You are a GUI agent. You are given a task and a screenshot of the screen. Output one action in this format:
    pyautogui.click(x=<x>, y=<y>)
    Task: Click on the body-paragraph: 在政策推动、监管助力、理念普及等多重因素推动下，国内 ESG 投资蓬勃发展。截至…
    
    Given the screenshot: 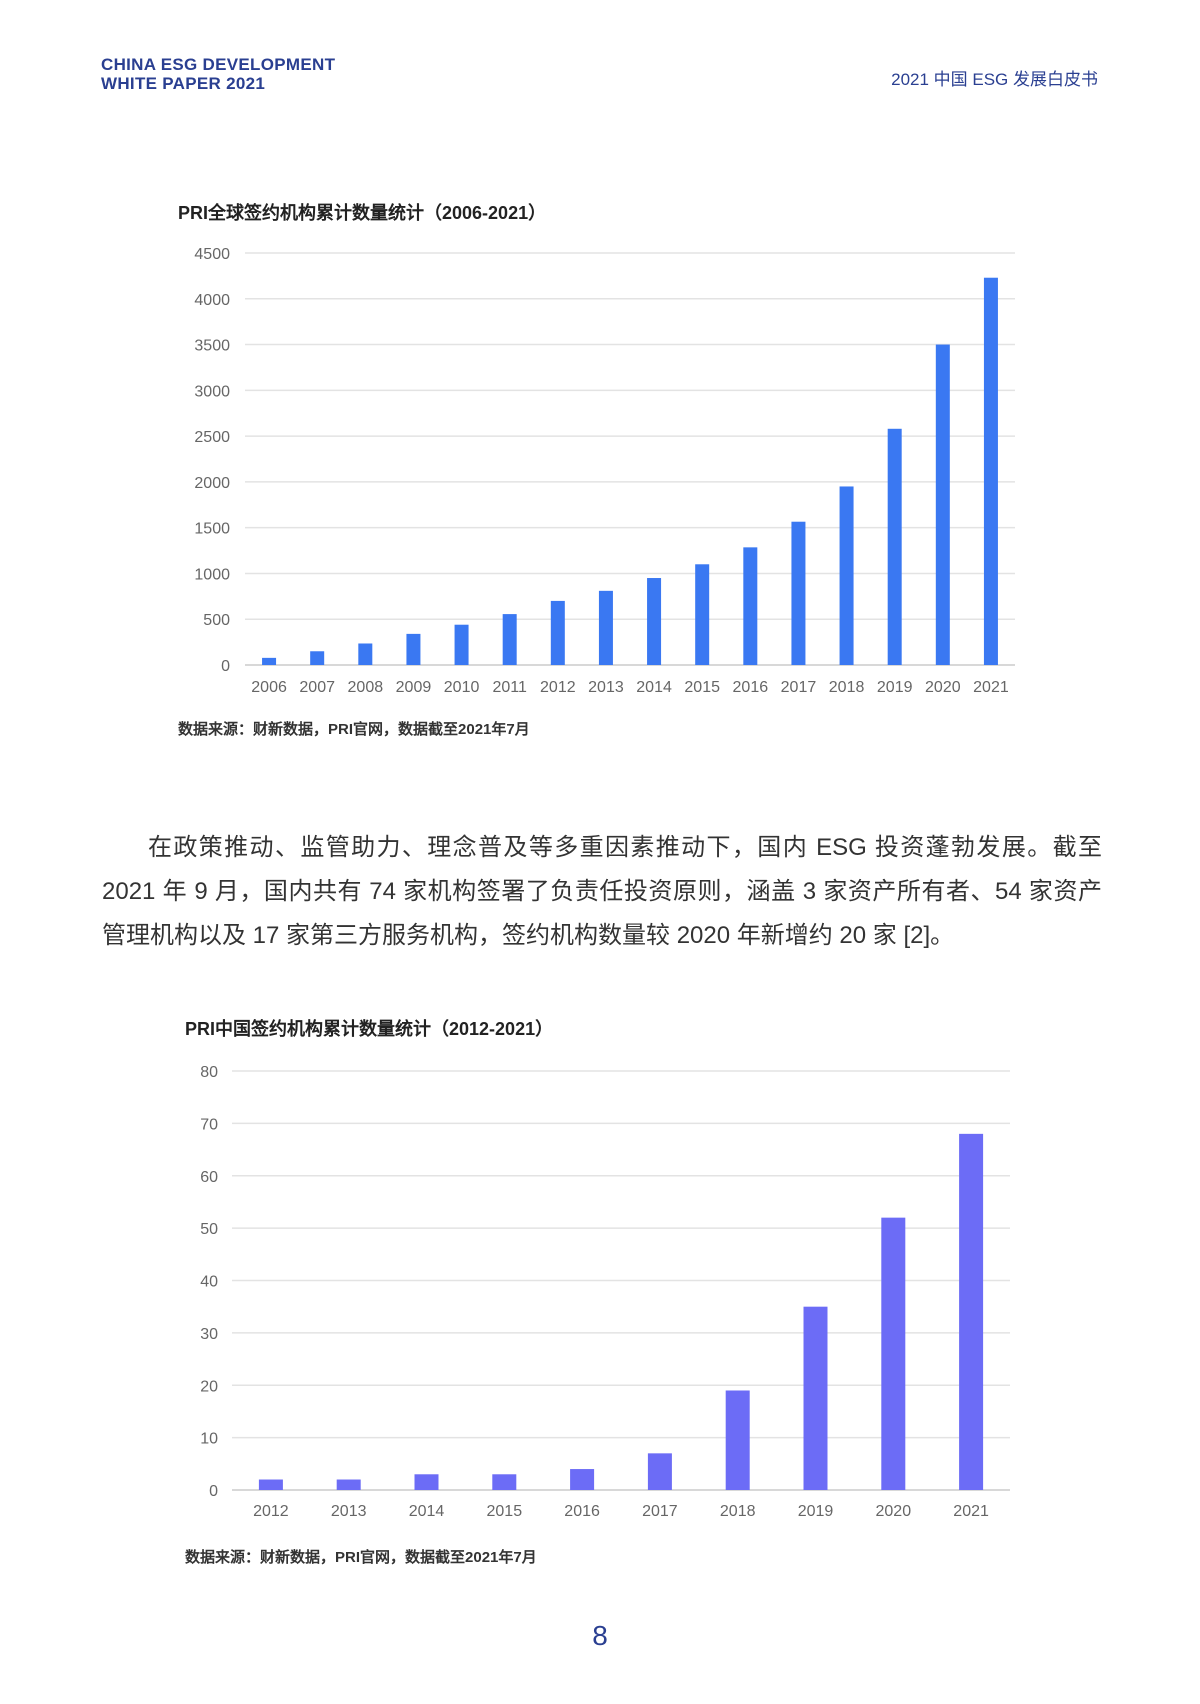 What is the action you would take?
    pyautogui.click(x=602, y=891)
    